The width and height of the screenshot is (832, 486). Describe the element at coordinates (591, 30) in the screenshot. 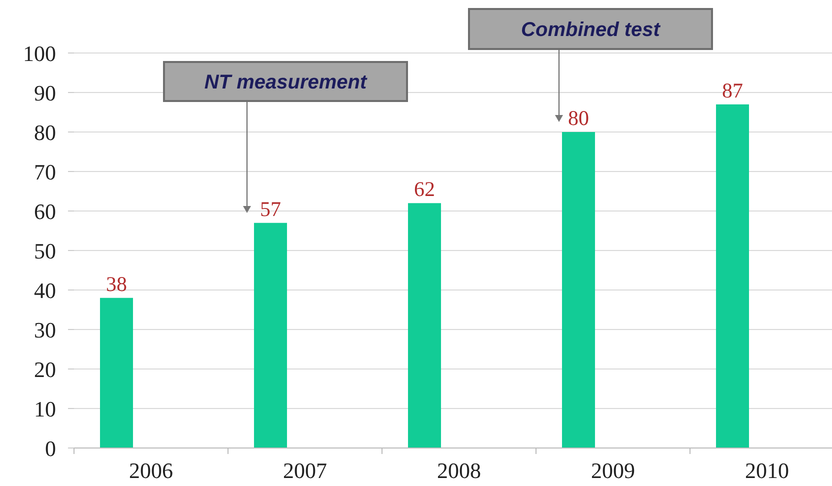

I see `text: Combined test` at that location.